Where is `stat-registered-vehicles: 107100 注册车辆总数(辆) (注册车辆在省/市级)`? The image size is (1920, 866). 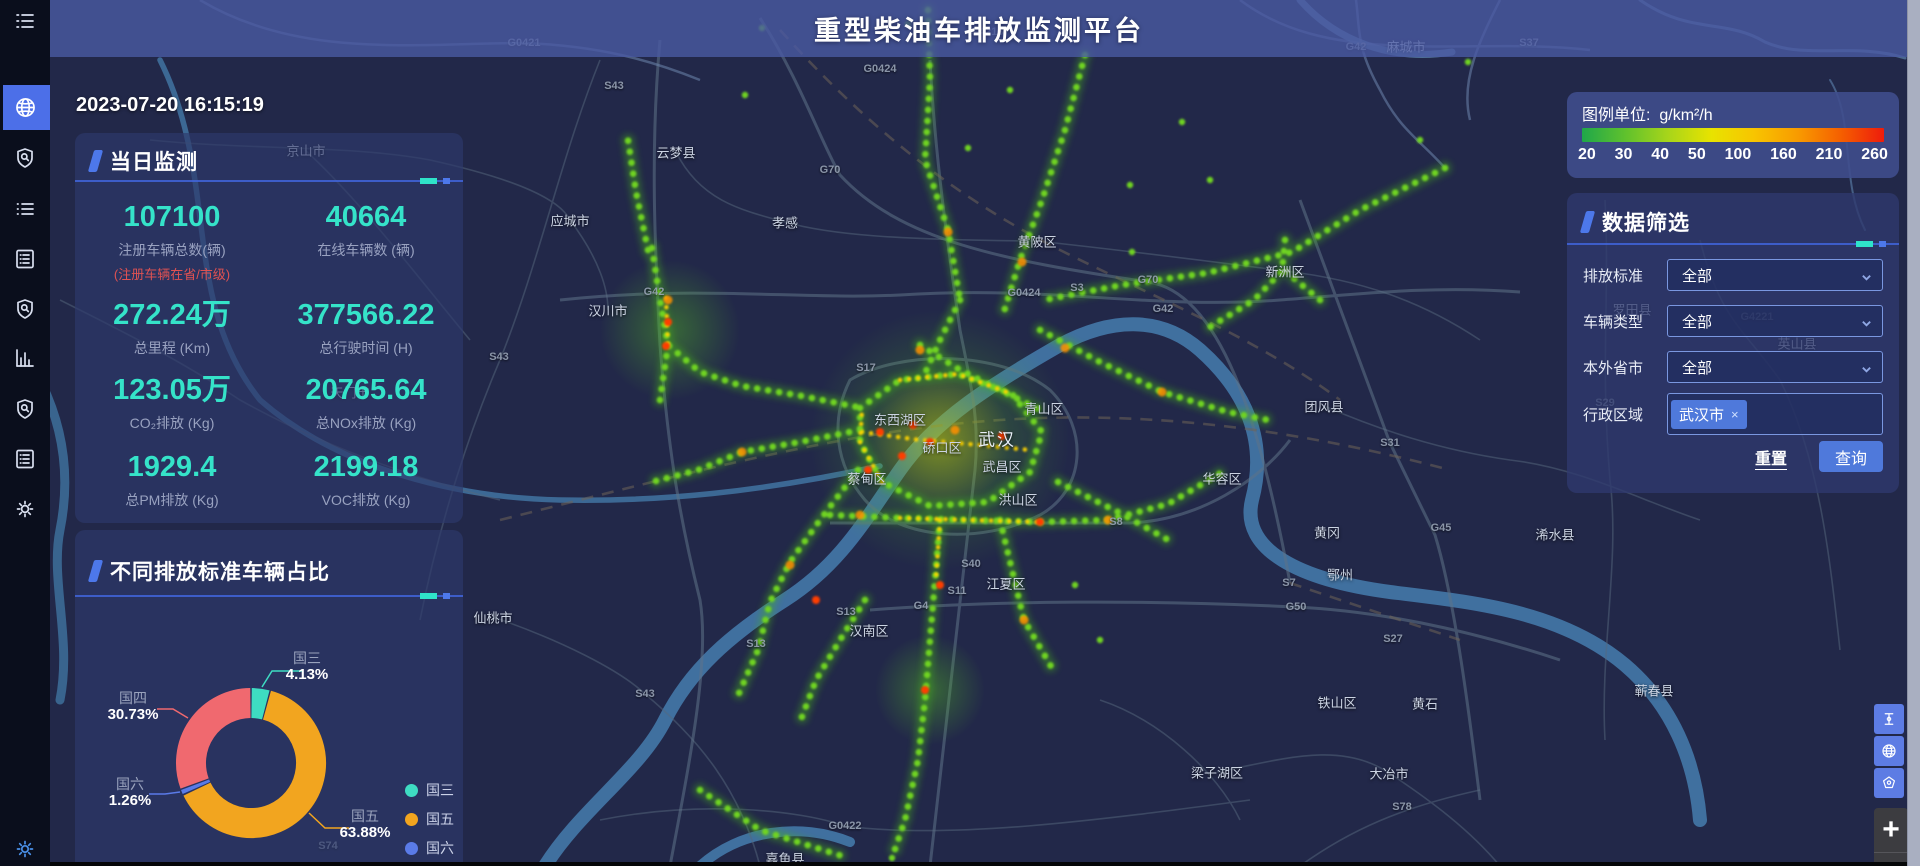
stat-registered-vehicles: 107100 注册车辆总数(辆) (注册车辆在省/市级) is located at coordinates (172, 242).